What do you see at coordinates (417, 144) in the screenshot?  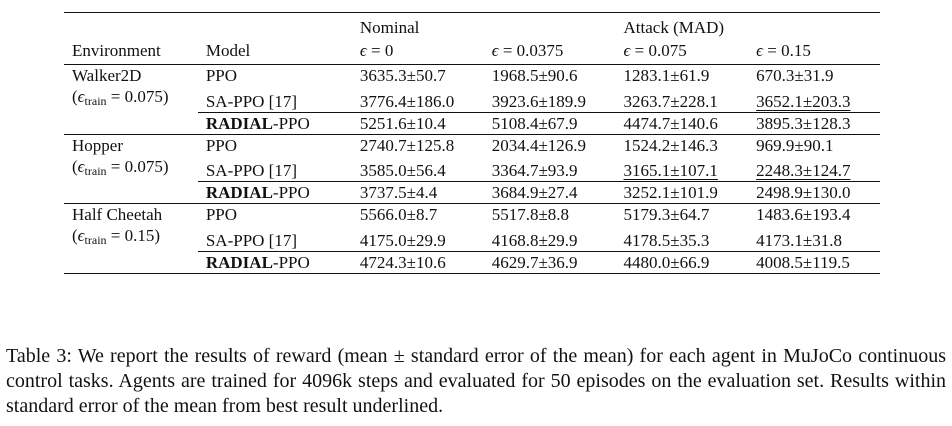 I see `cell-value: 2740.7±125.8` at bounding box center [417, 144].